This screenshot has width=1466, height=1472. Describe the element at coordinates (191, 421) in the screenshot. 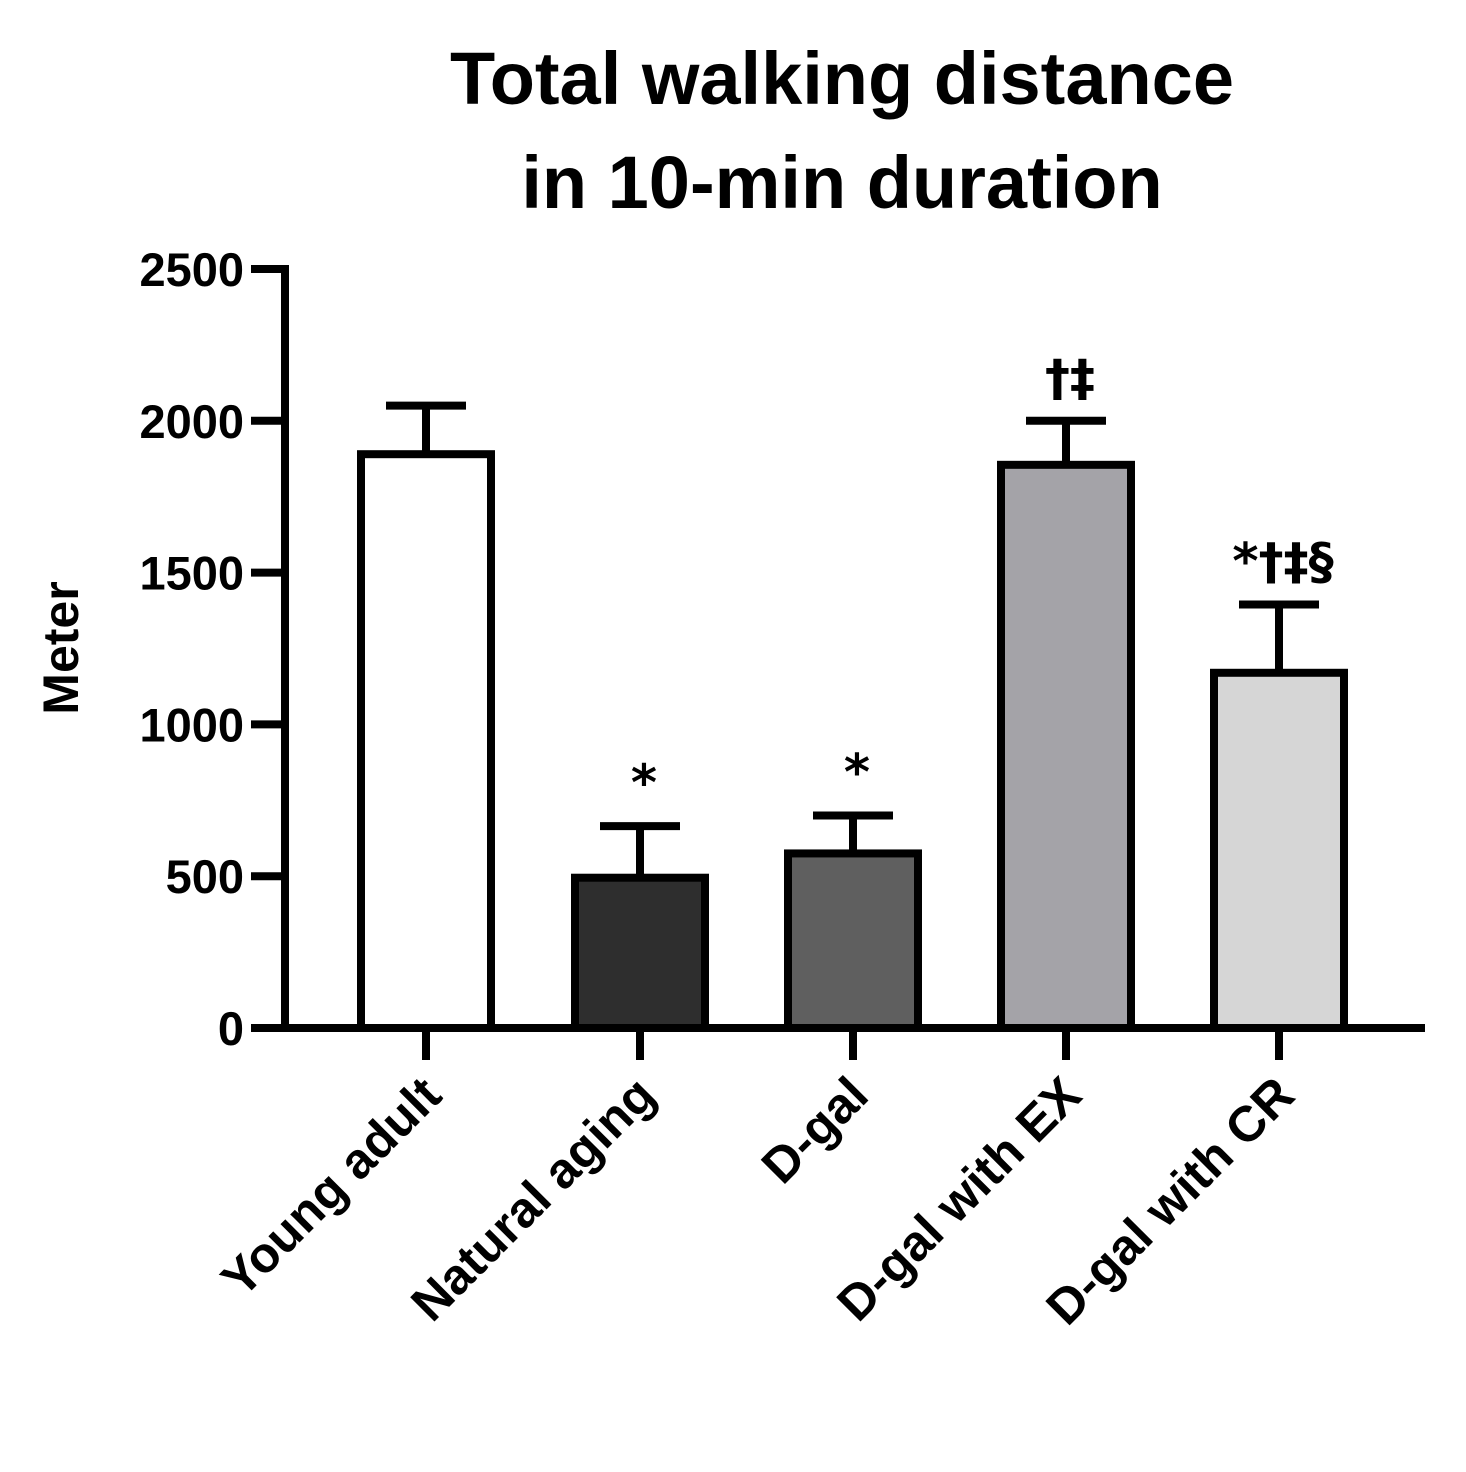

I see `y-tick-label-2000: 2000` at that location.